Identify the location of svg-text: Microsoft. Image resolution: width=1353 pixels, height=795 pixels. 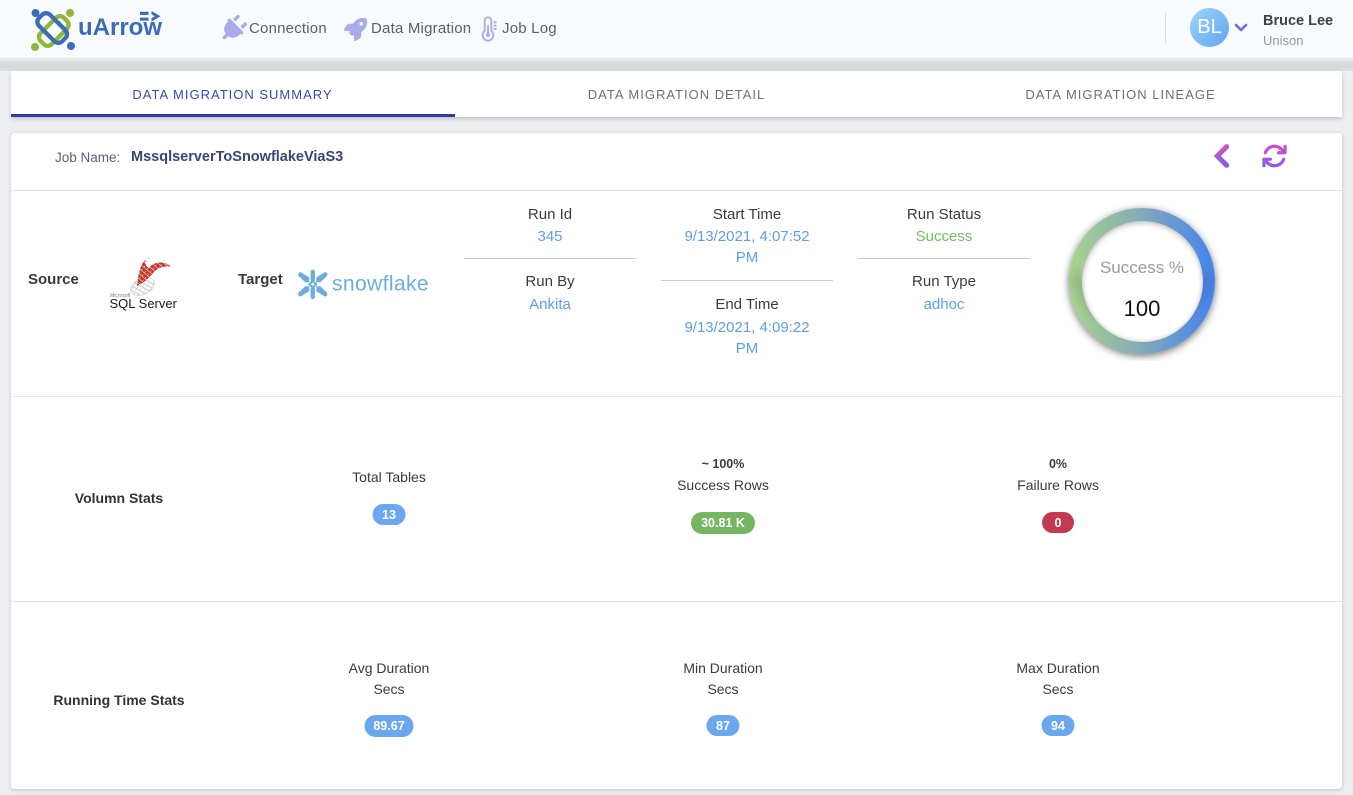
(120, 296).